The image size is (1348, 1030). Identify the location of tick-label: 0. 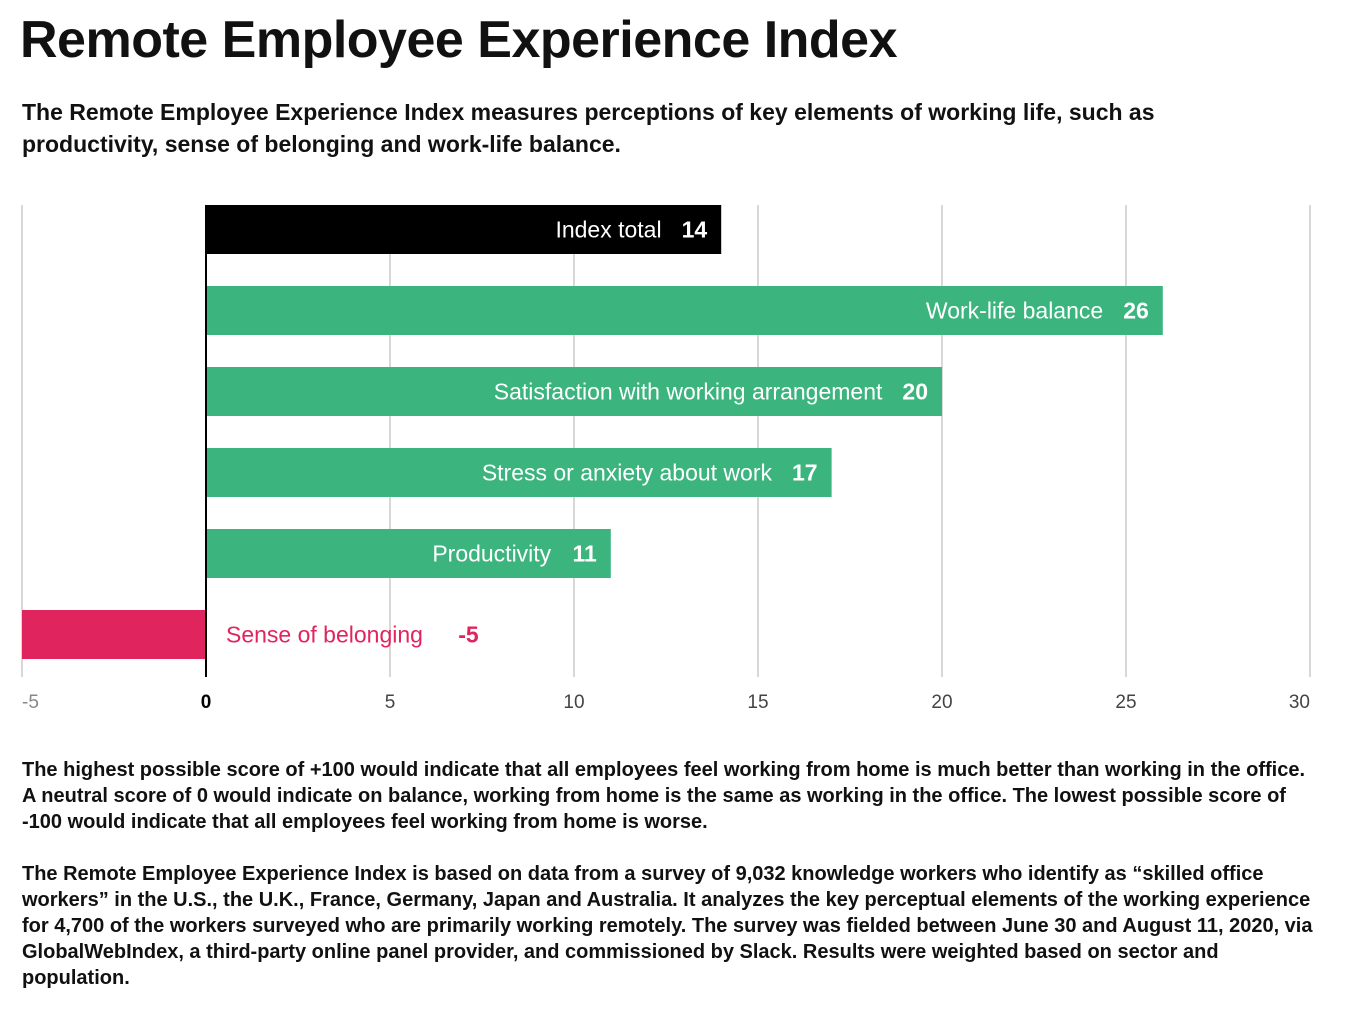
(206, 702).